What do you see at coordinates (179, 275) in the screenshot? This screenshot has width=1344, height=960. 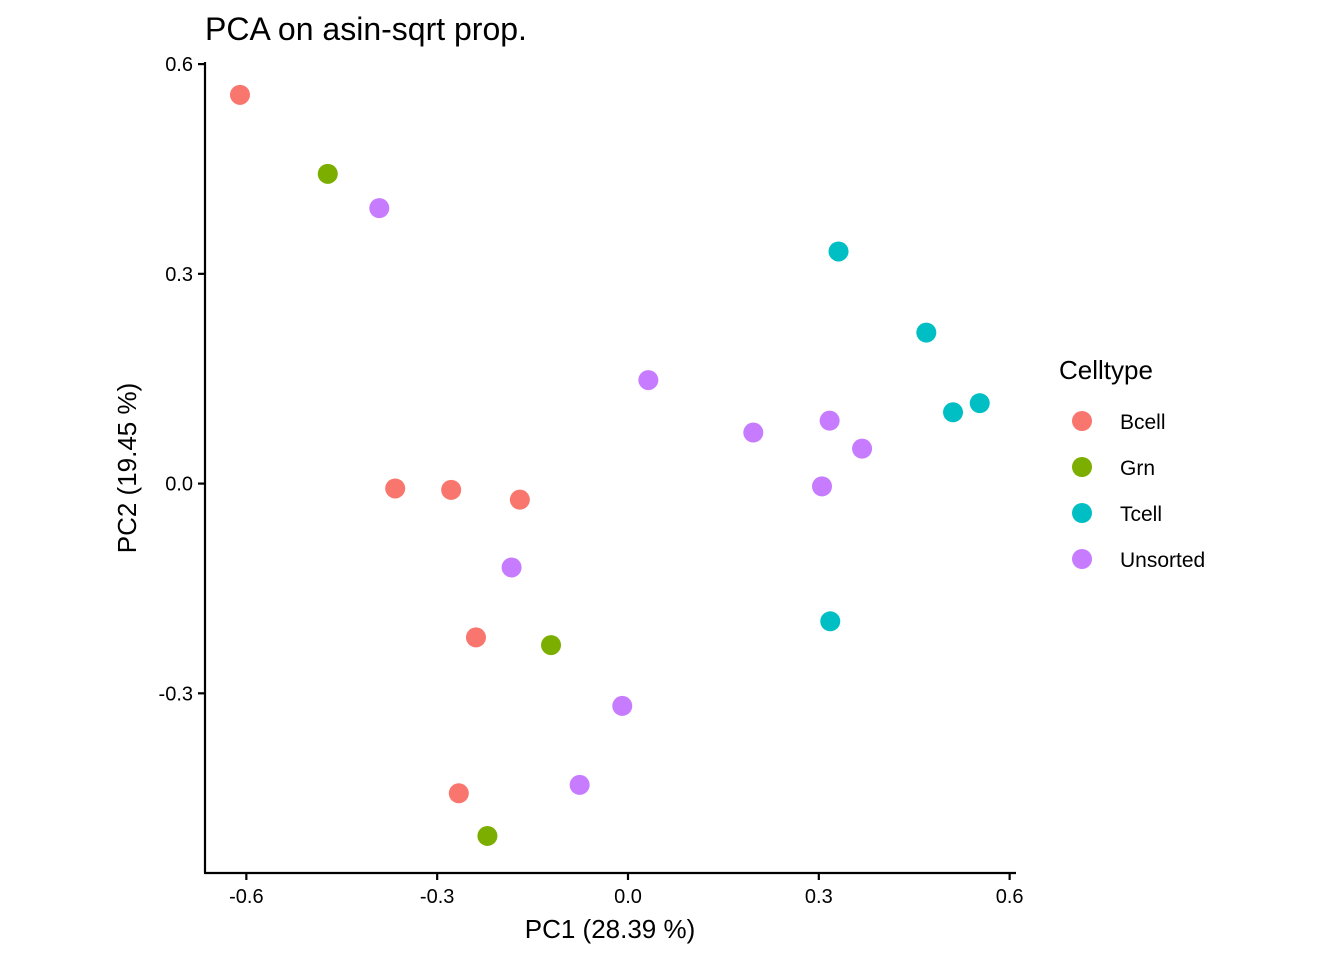 I see `y-tick-label: 0.3` at bounding box center [179, 275].